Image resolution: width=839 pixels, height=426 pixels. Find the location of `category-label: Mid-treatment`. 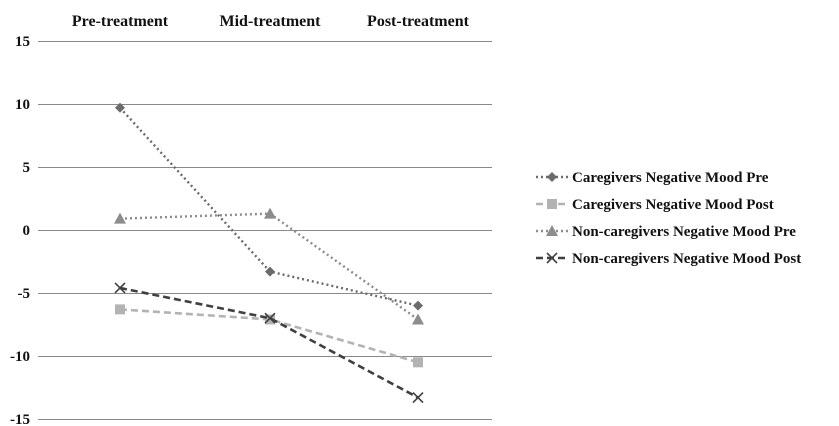

category-label: Mid-treatment is located at coordinates (271, 21).